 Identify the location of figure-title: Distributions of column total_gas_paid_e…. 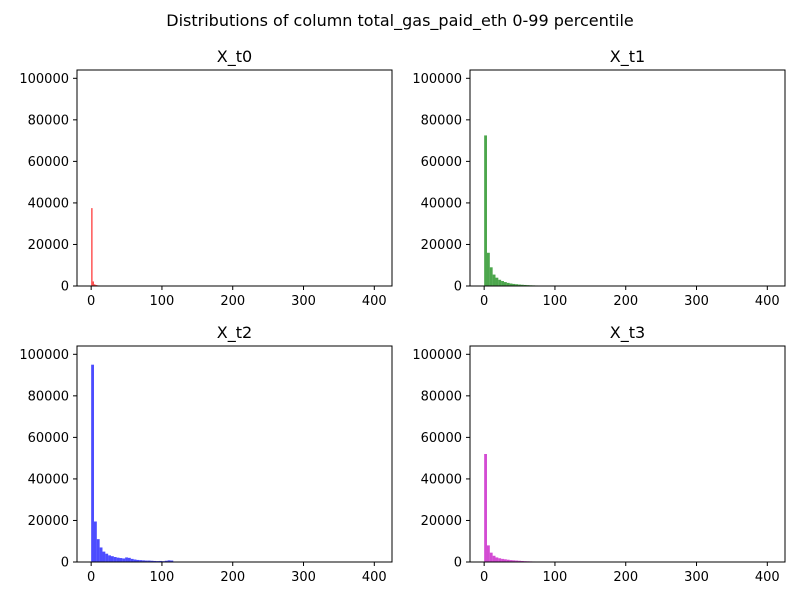
(399, 21).